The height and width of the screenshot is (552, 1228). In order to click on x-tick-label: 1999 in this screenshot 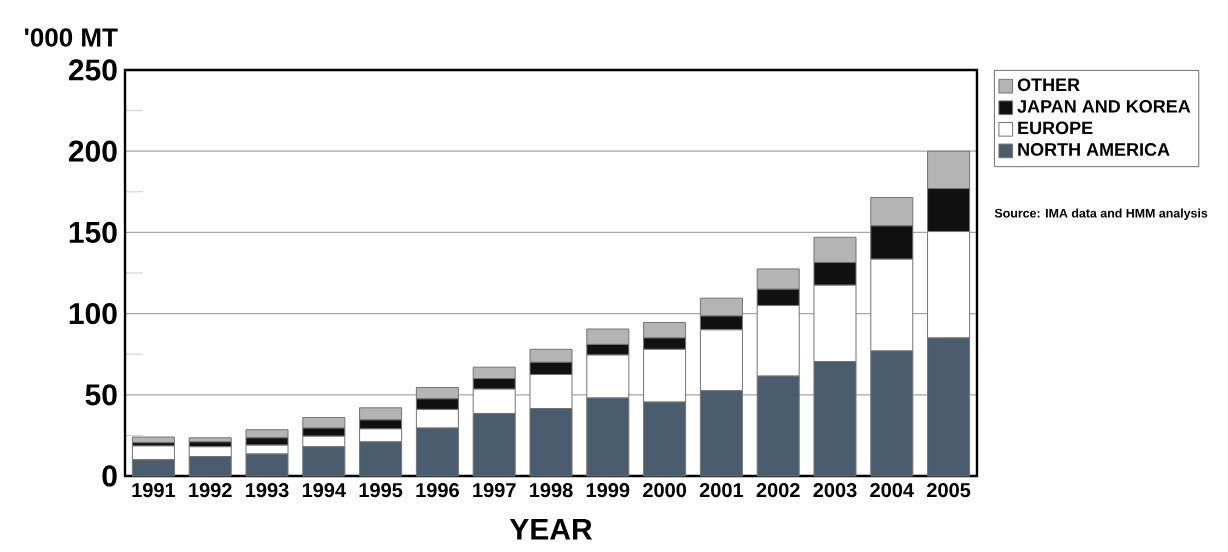, I will do `click(608, 490)`.